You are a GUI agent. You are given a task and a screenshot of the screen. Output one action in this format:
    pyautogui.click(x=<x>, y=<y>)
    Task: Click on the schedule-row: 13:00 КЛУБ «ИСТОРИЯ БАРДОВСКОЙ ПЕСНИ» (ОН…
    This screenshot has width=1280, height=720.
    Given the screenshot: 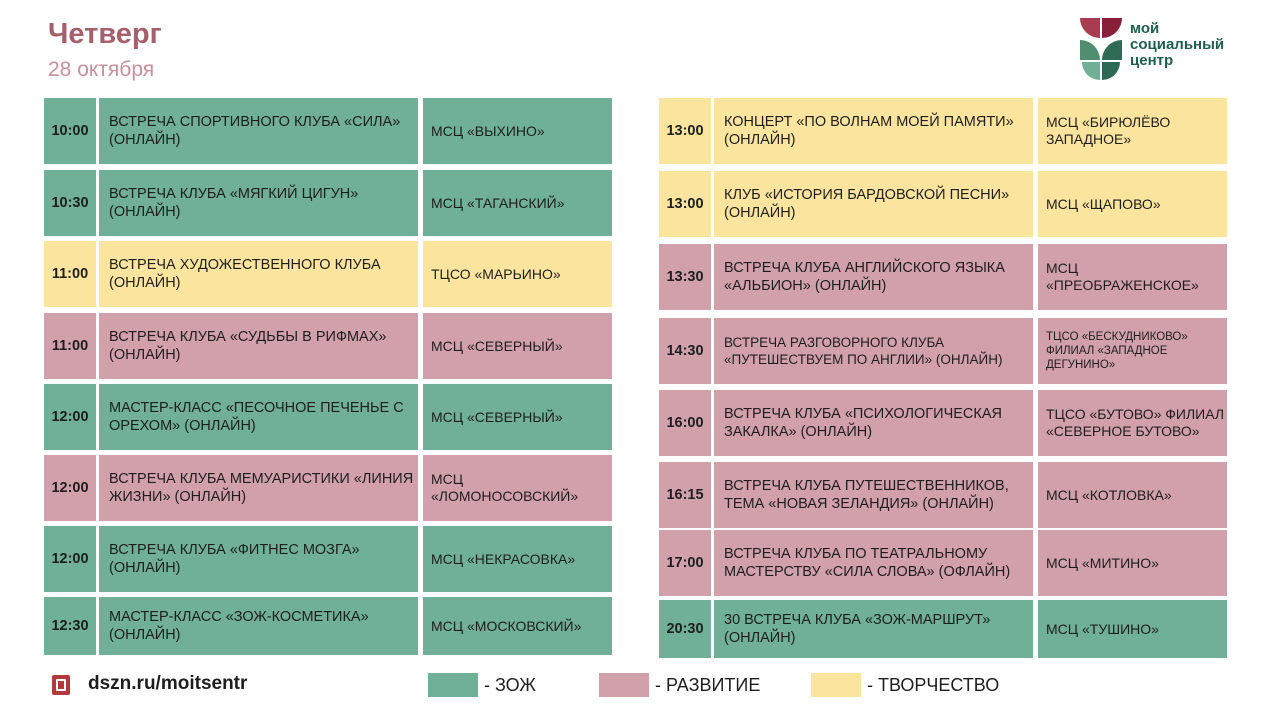 What is the action you would take?
    pyautogui.click(x=943, y=204)
    